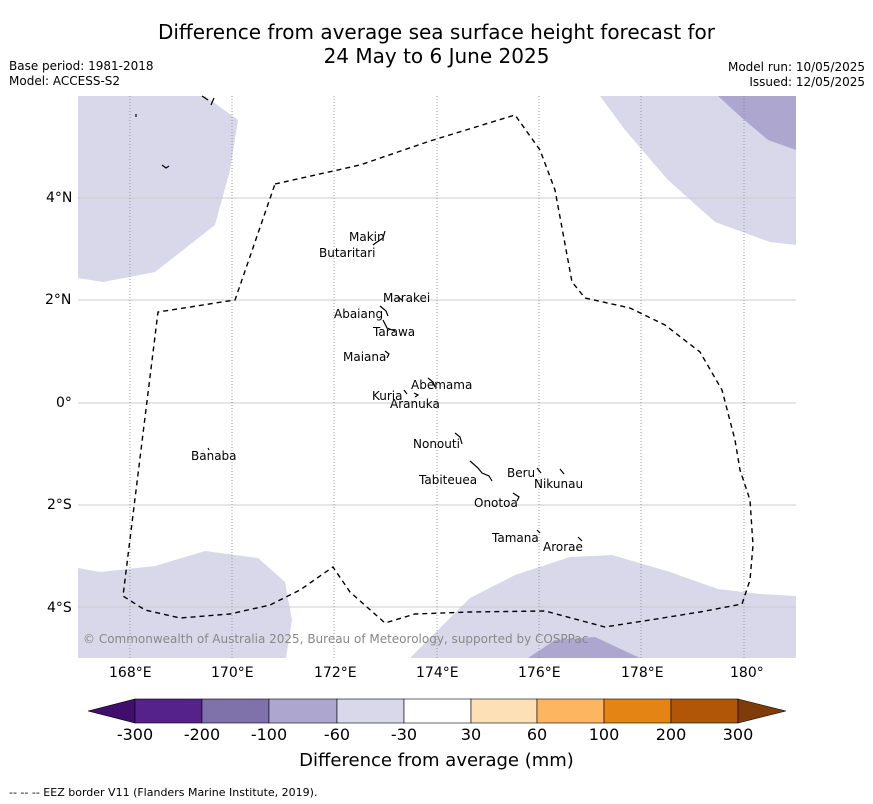 This screenshot has width=873, height=804. What do you see at coordinates (516, 497) in the screenshot?
I see `island-onotoa` at bounding box center [516, 497].